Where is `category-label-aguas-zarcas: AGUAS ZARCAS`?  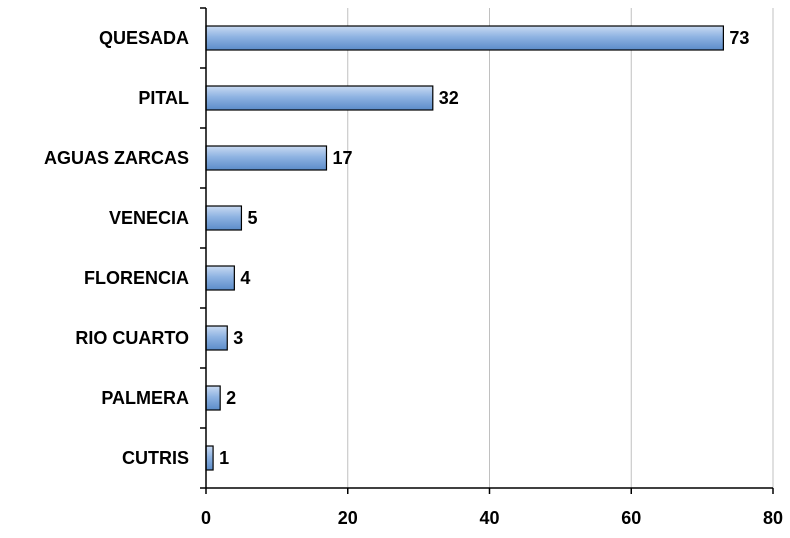
category-label-aguas-zarcas: AGUAS ZARCAS is located at coordinates (116, 158).